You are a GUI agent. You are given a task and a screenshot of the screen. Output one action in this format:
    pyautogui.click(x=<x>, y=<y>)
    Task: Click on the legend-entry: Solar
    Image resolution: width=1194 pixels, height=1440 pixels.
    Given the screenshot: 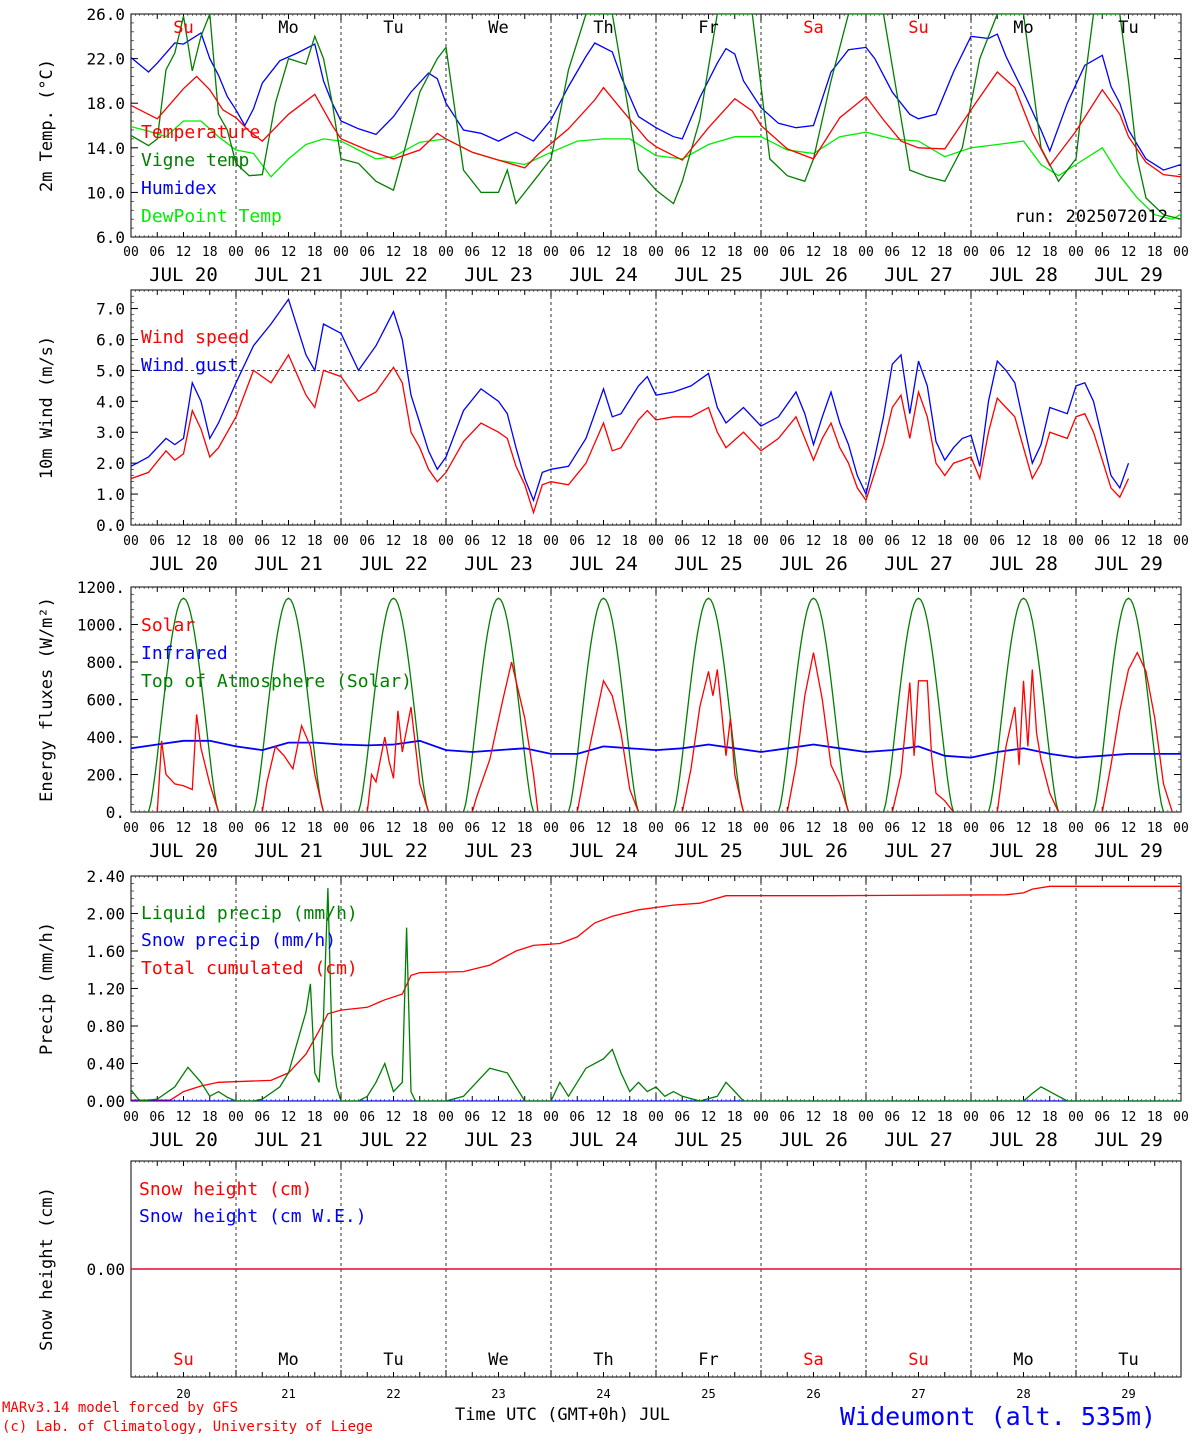 What is the action you would take?
    pyautogui.click(x=168, y=625)
    